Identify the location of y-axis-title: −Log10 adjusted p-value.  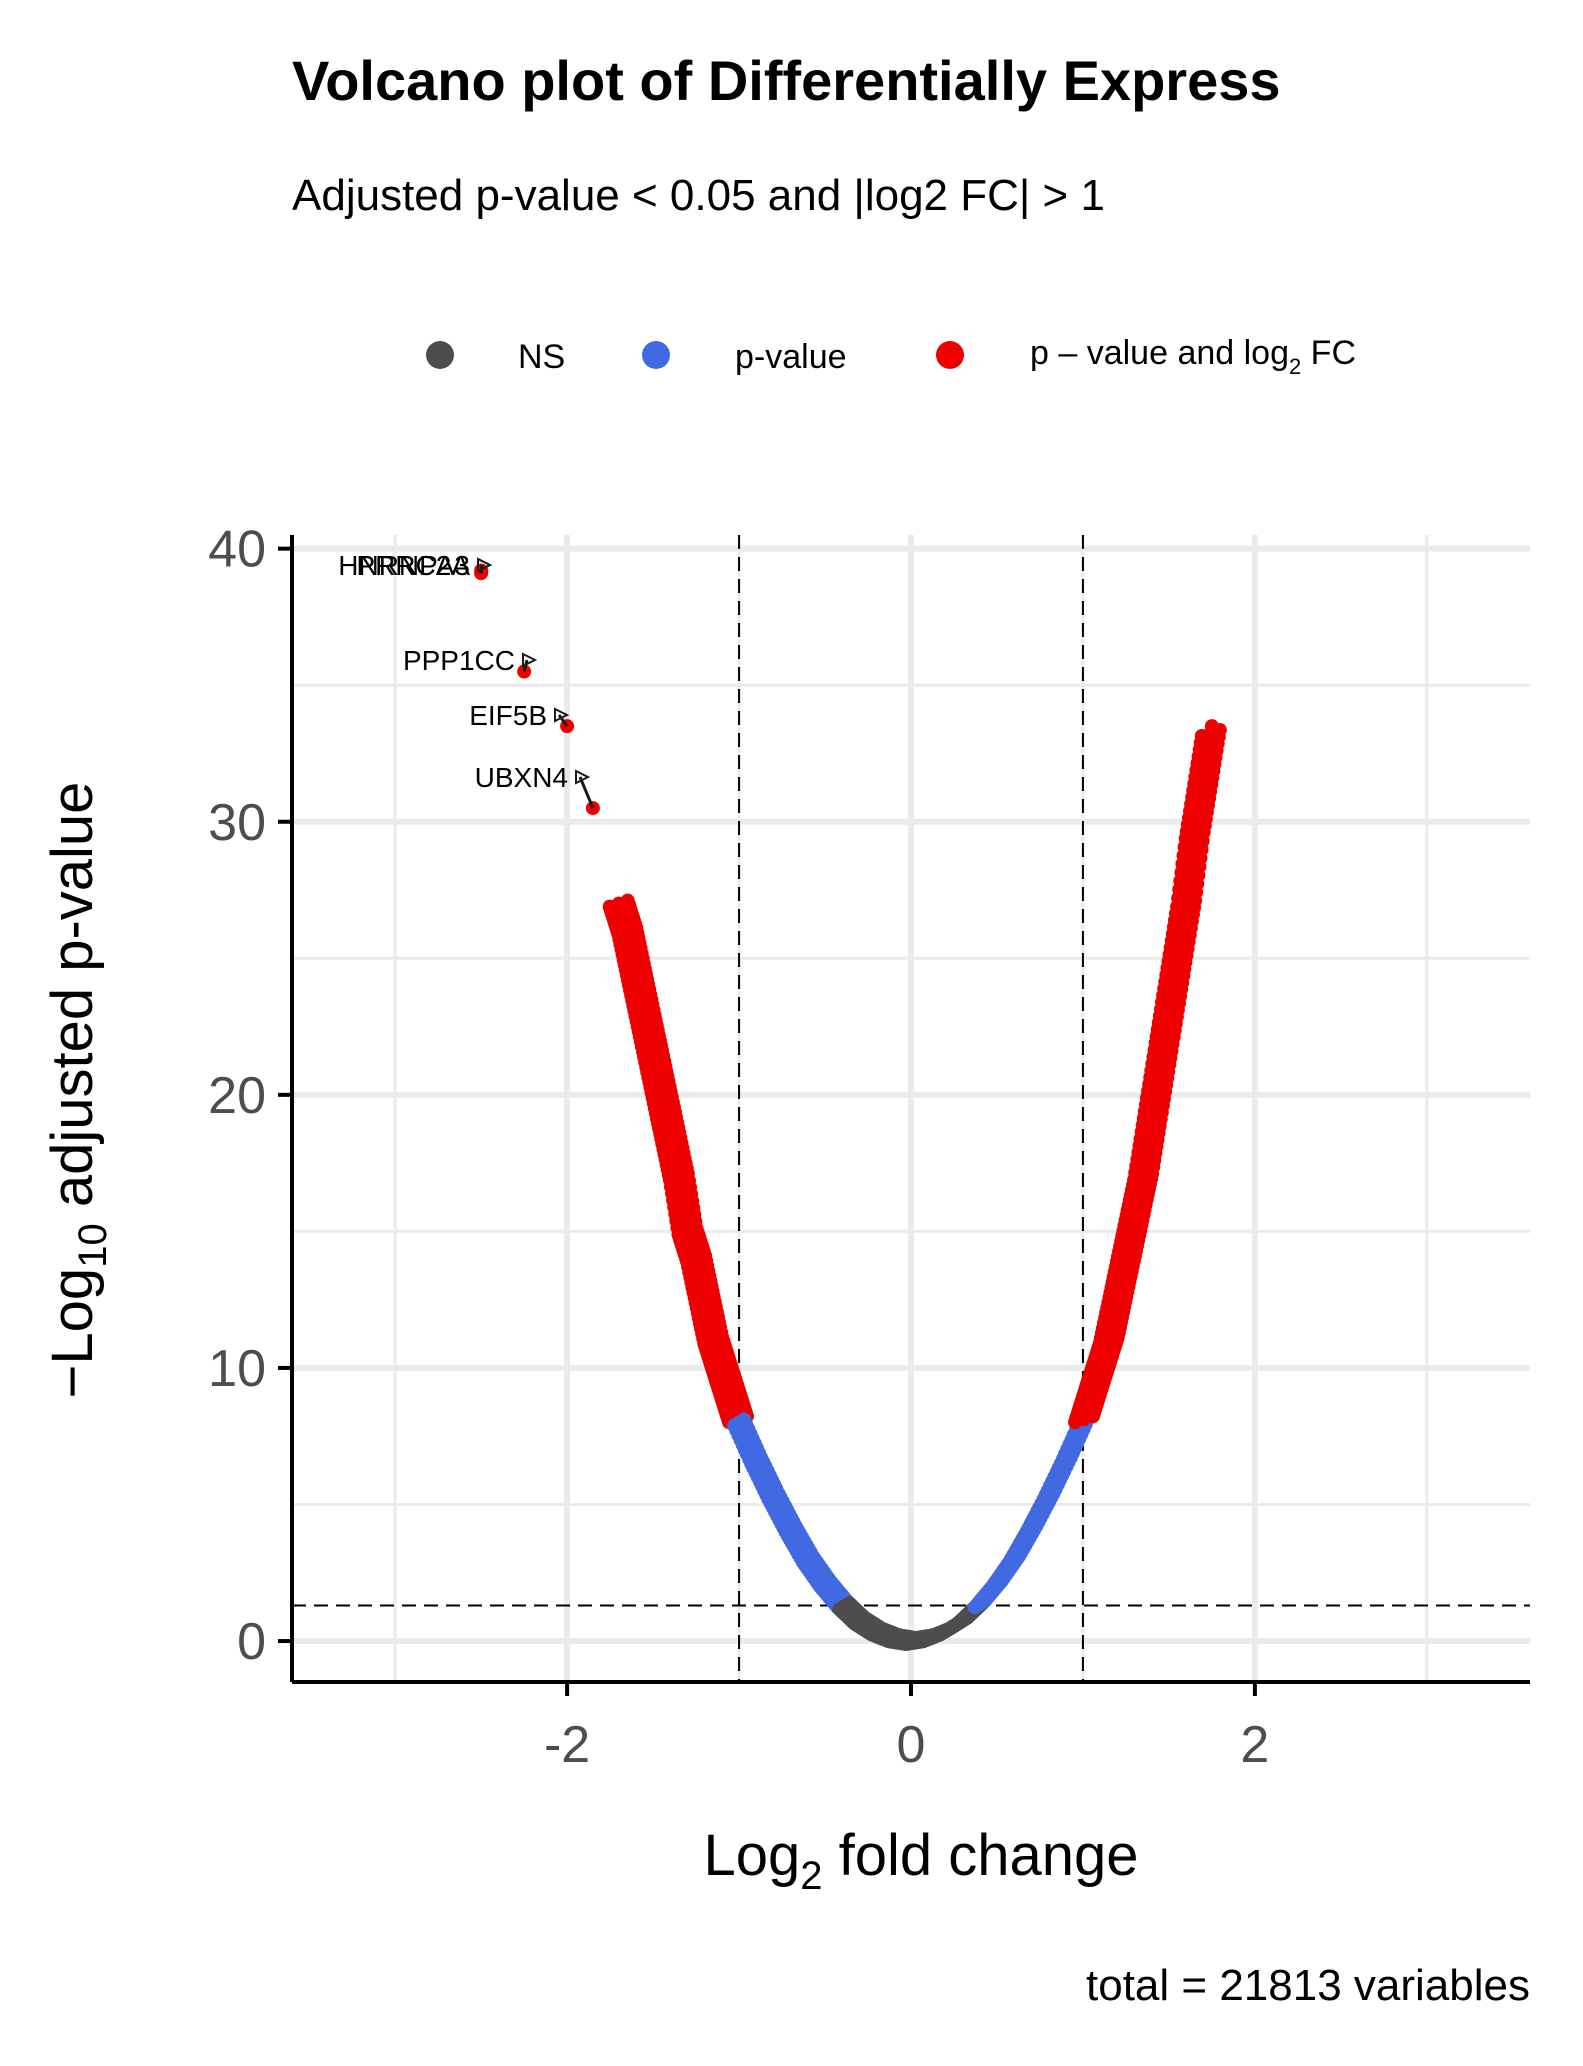
(77, 1090).